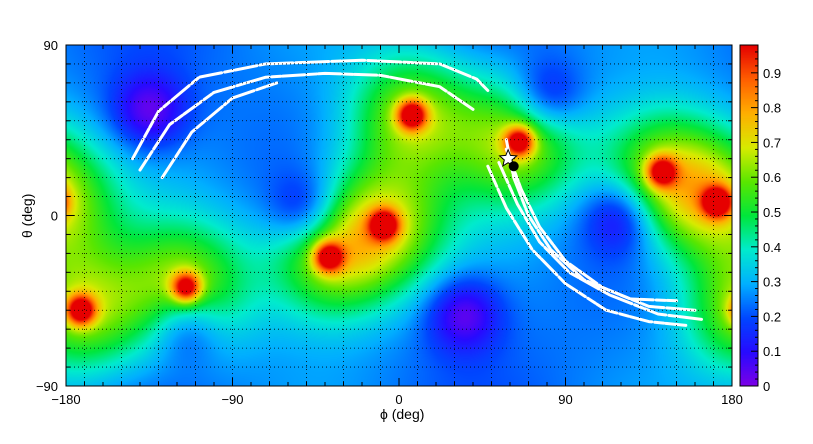 The width and height of the screenshot is (813, 444). What do you see at coordinates (772, 108) in the screenshot?
I see `z-tick-label: 0.8` at bounding box center [772, 108].